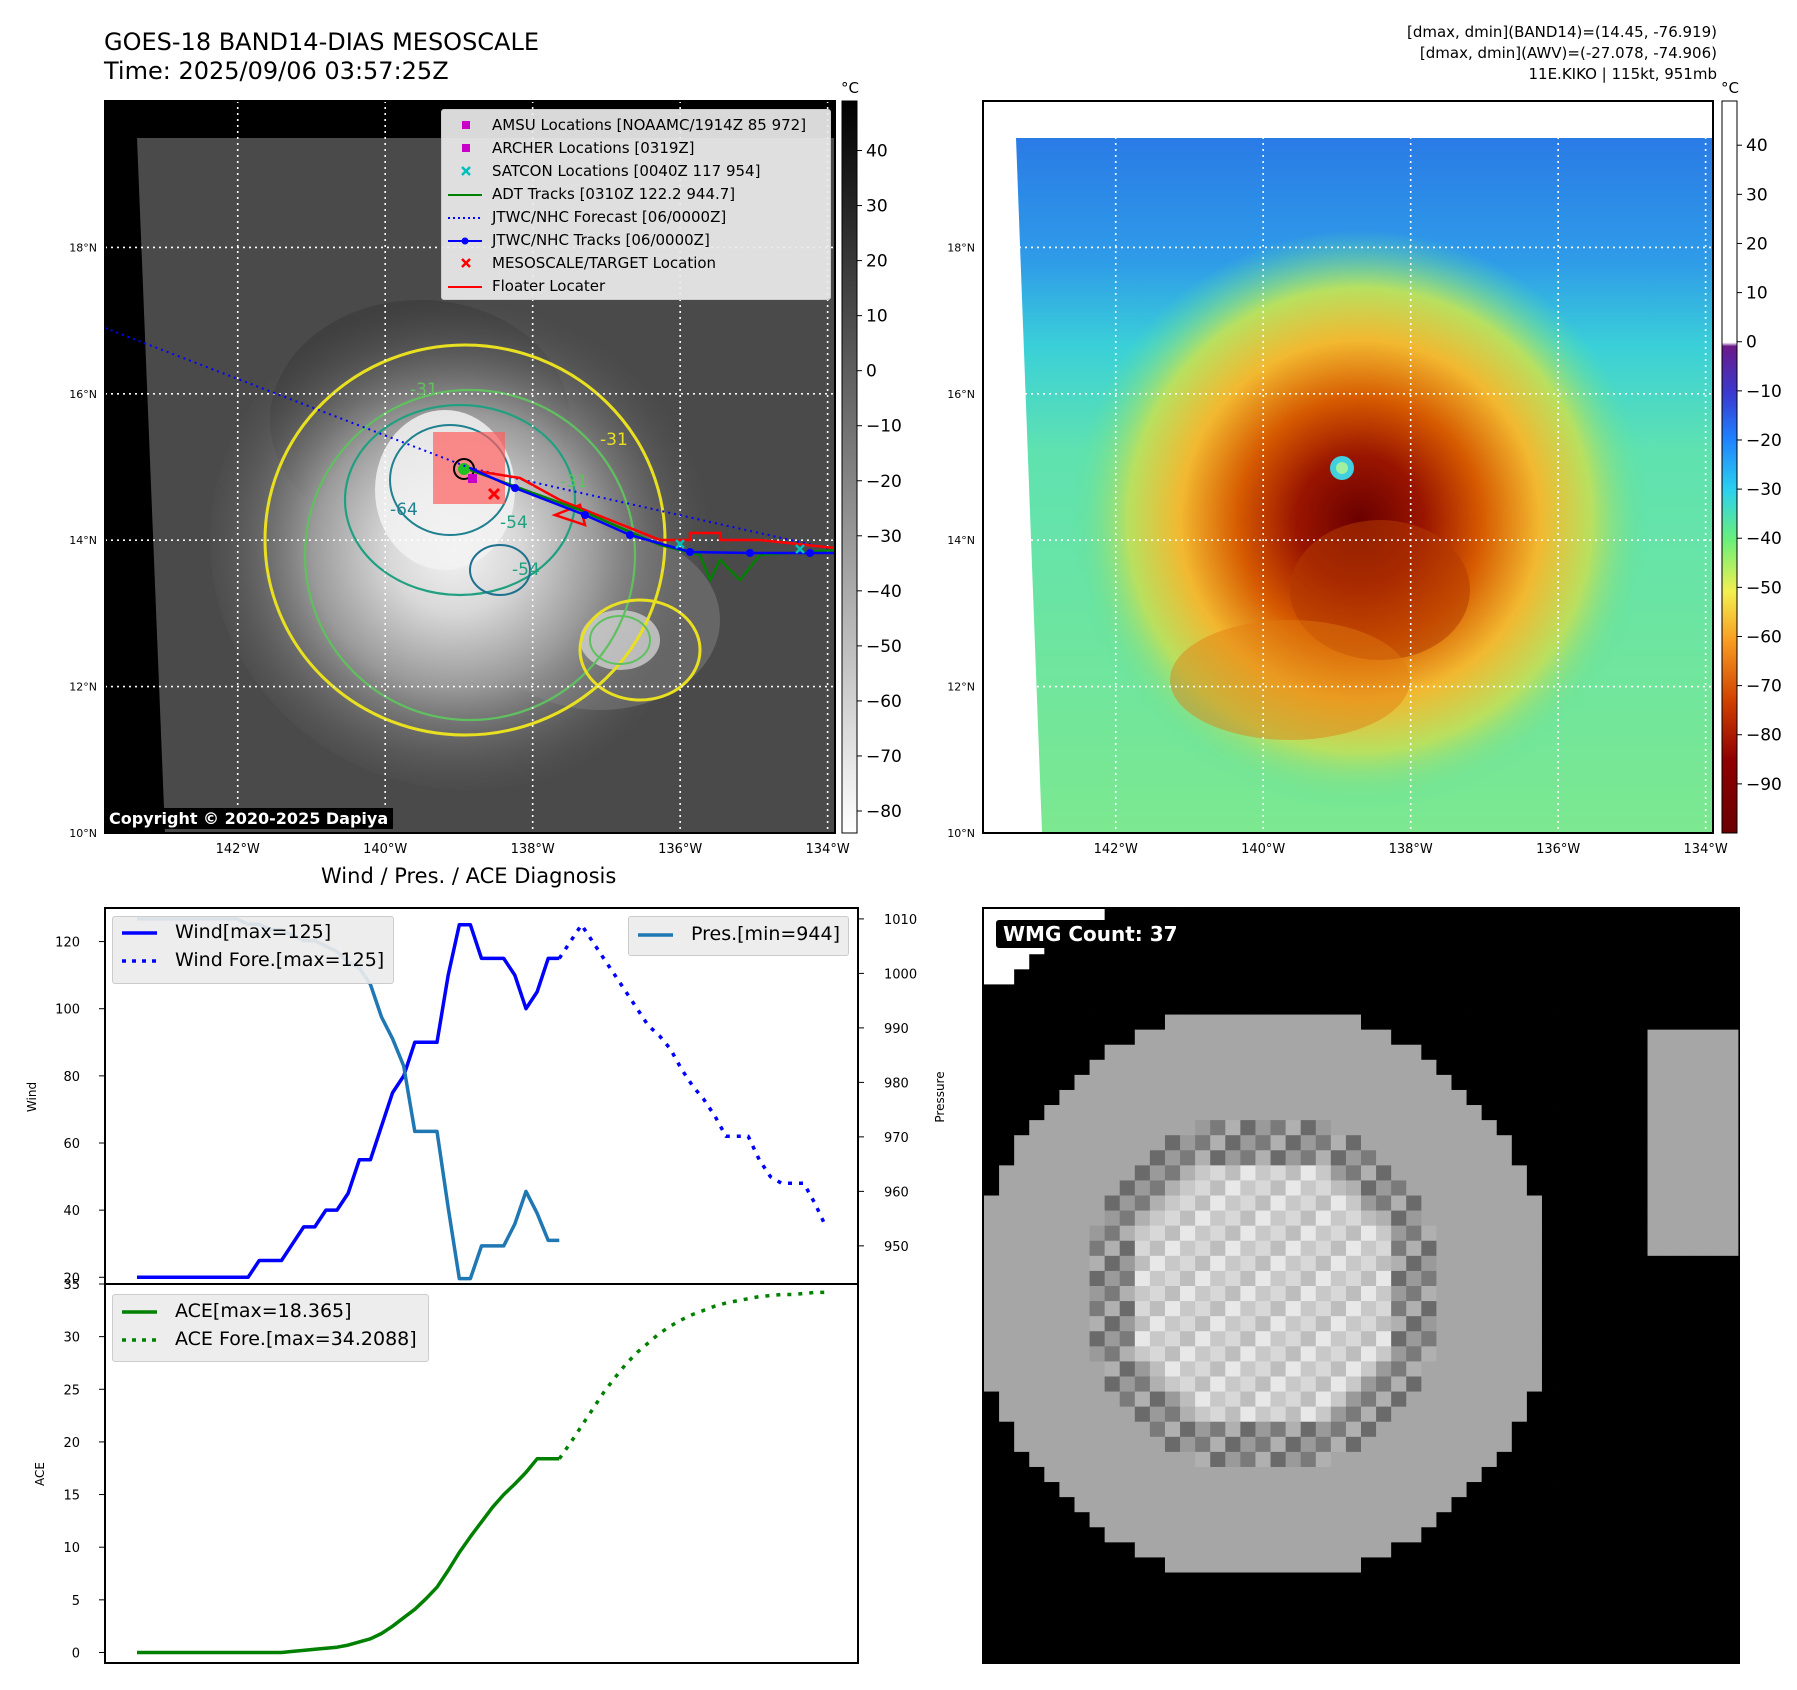  I want to click on lon-tick-label: 140°W, so click(1263, 849).